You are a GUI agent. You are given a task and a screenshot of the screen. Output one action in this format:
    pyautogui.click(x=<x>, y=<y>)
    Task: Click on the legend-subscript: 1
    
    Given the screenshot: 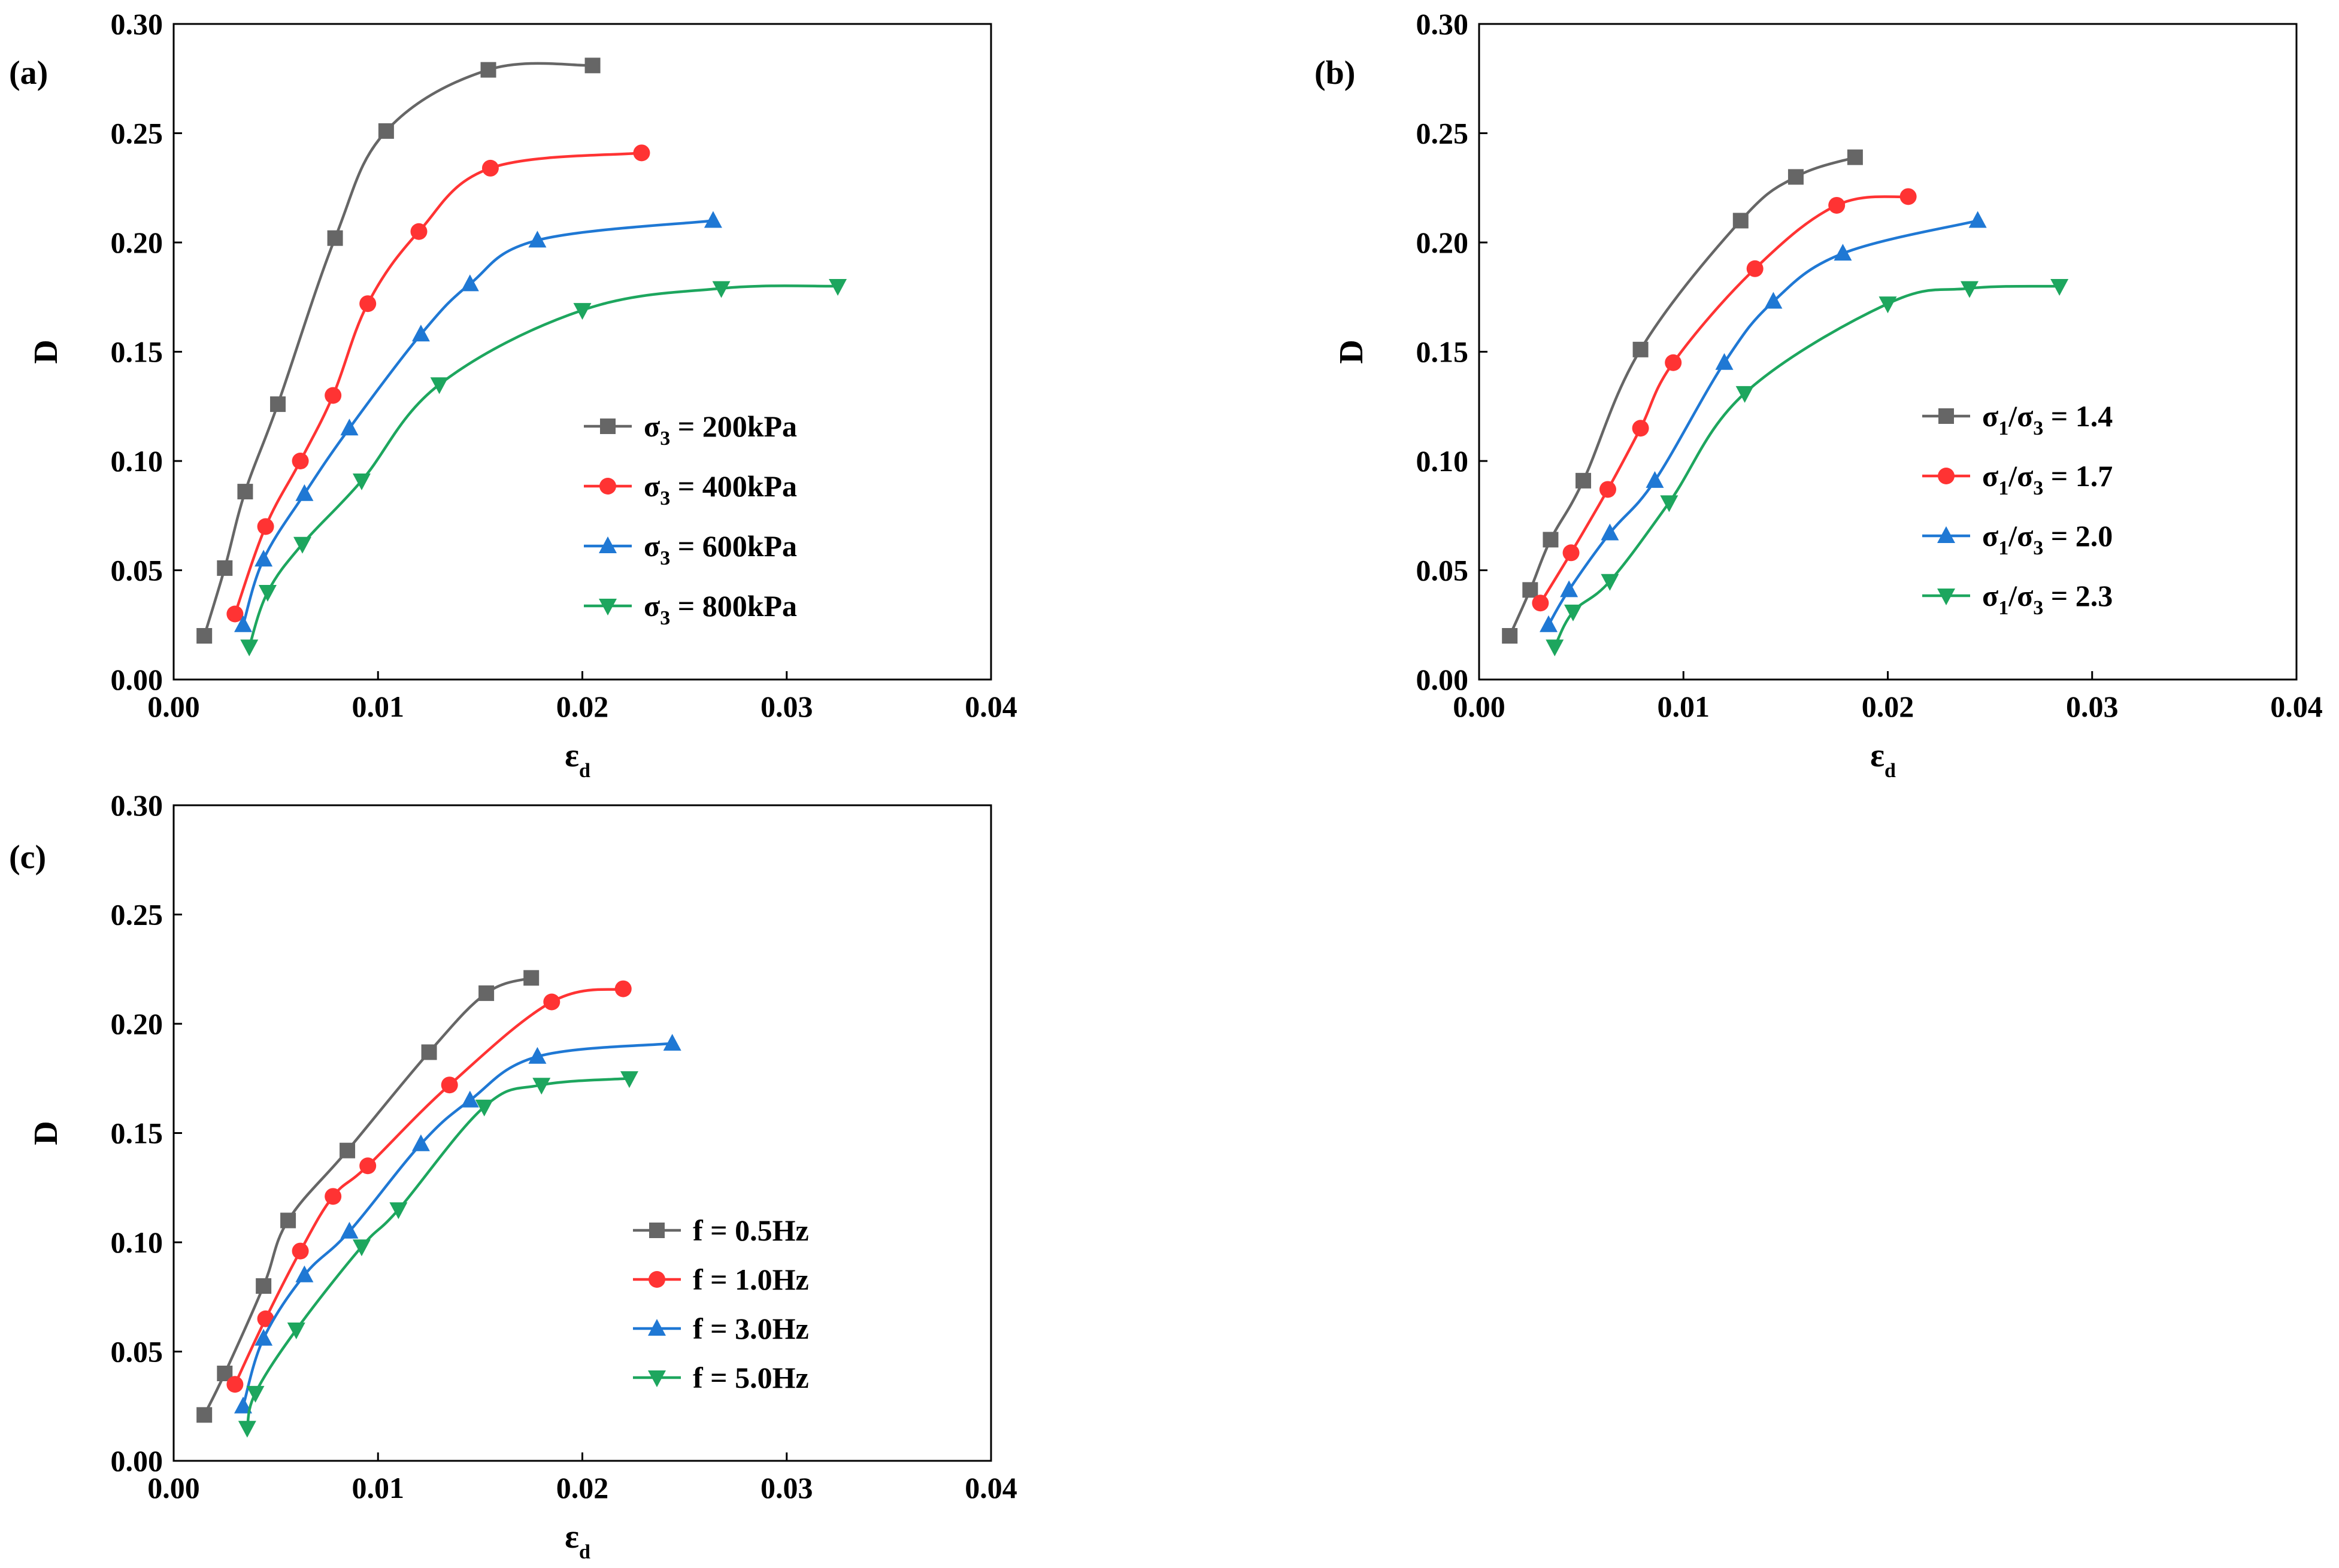 What is the action you would take?
    pyautogui.click(x=2003, y=608)
    